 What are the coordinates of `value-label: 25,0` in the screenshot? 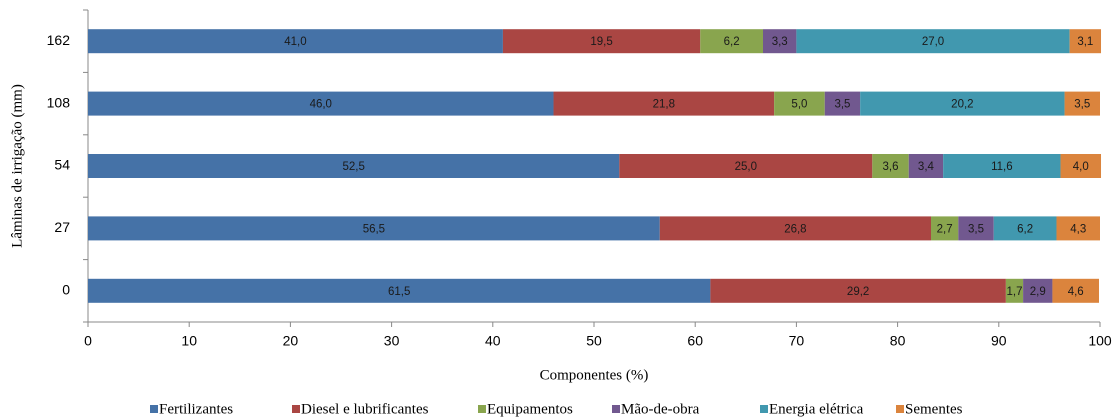 It's located at (746, 167).